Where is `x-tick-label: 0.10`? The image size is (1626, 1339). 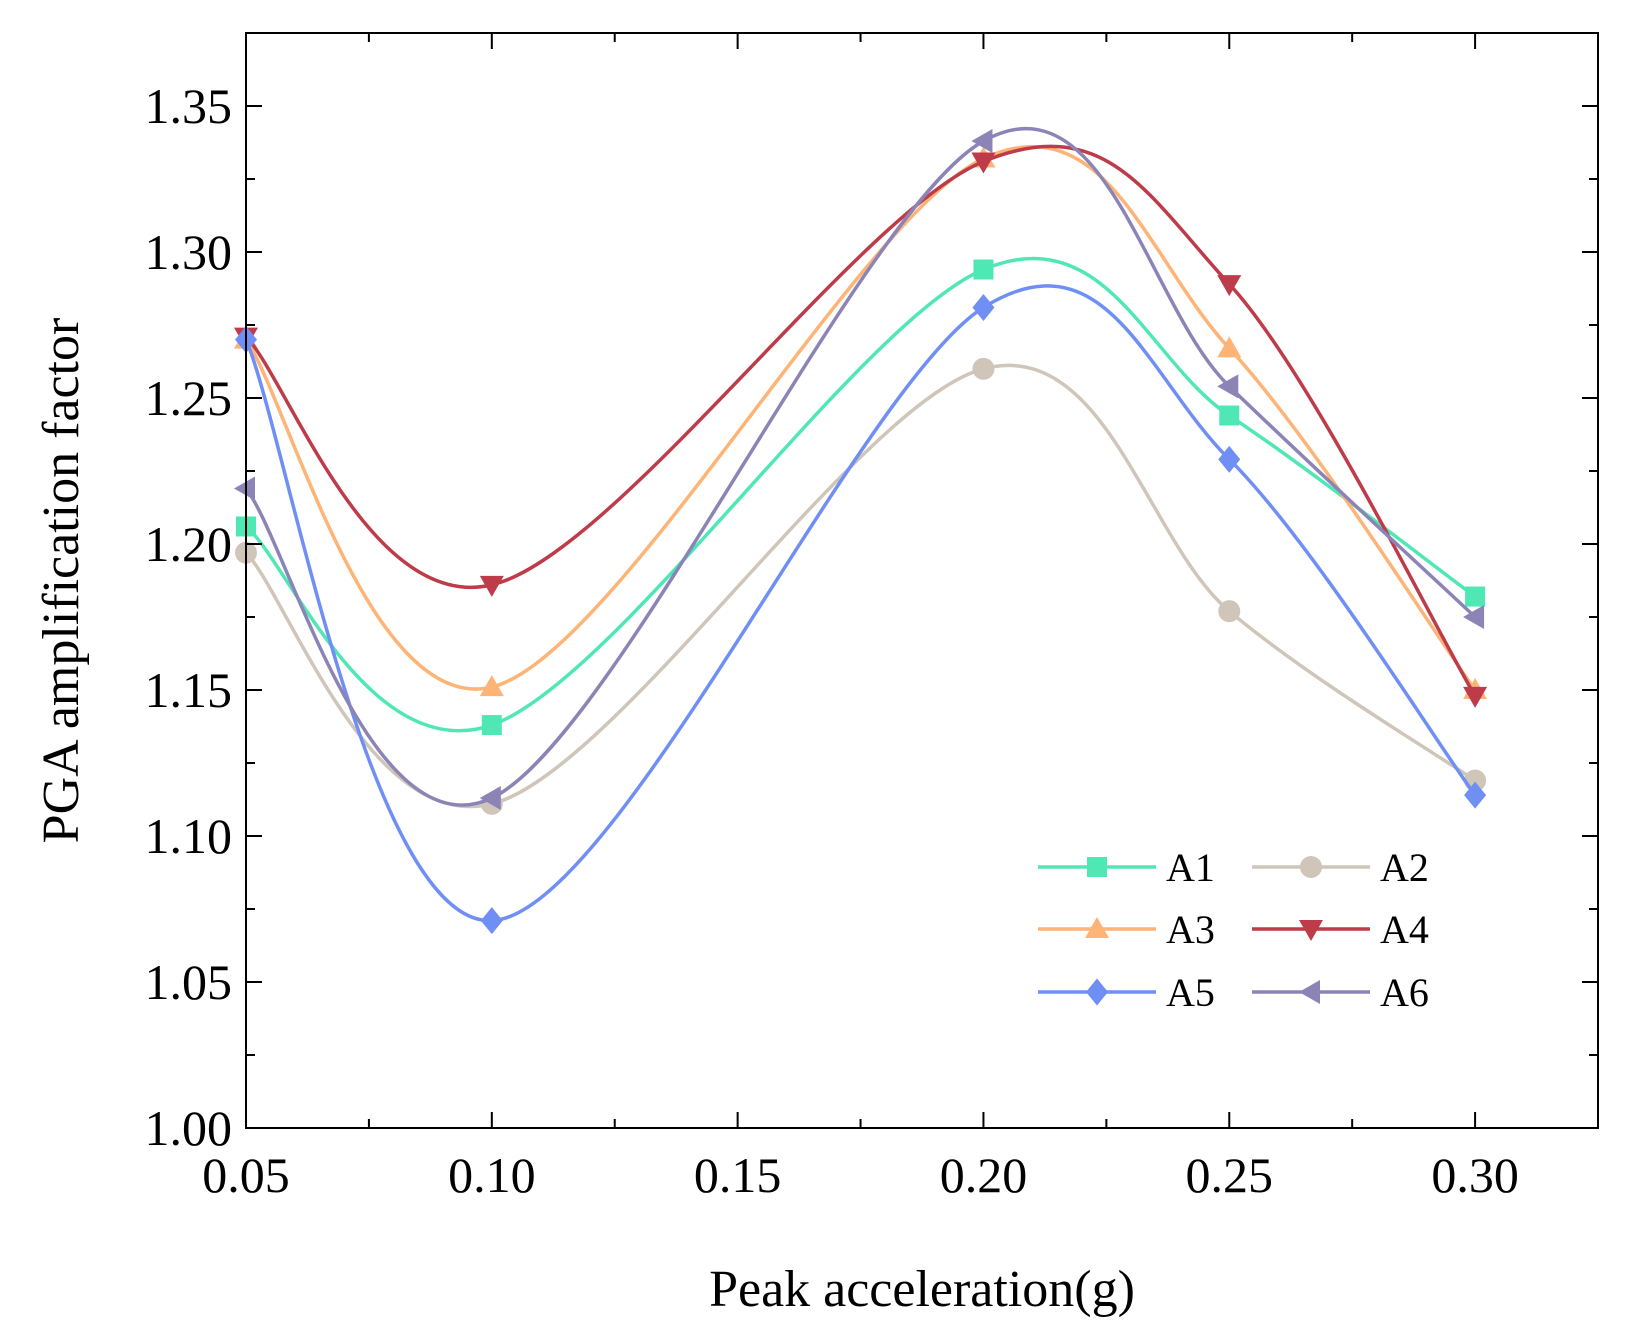
x-tick-label: 0.10 is located at coordinates (492, 1175).